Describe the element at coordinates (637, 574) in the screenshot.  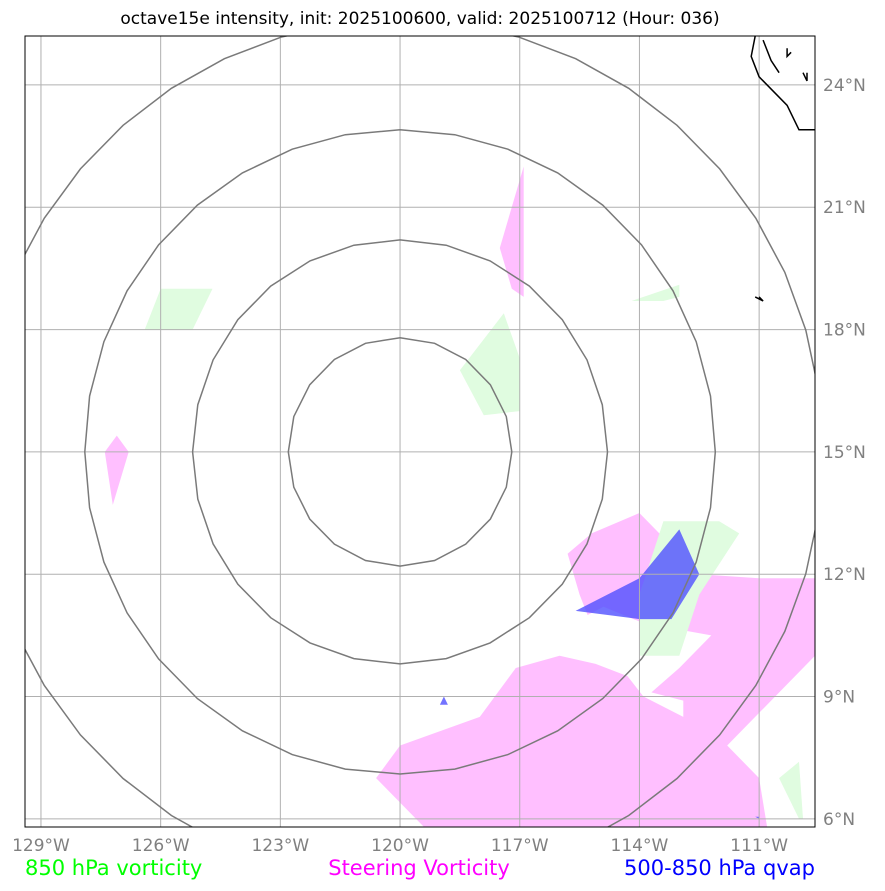
I see `500-850-hpa-qvap-area-0` at that location.